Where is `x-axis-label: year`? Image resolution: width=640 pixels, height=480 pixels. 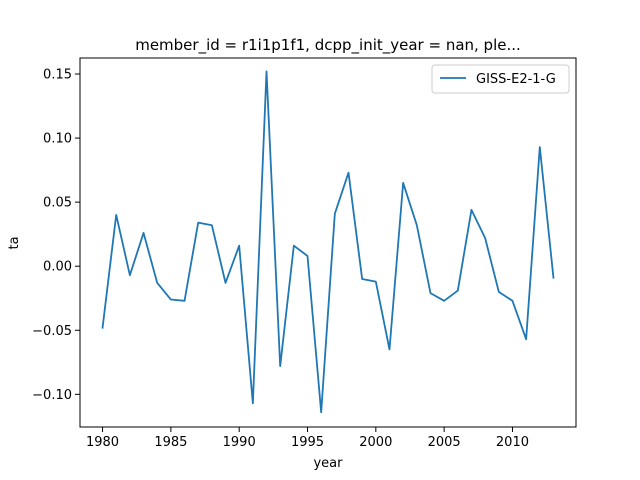 x-axis-label: year is located at coordinates (328, 463).